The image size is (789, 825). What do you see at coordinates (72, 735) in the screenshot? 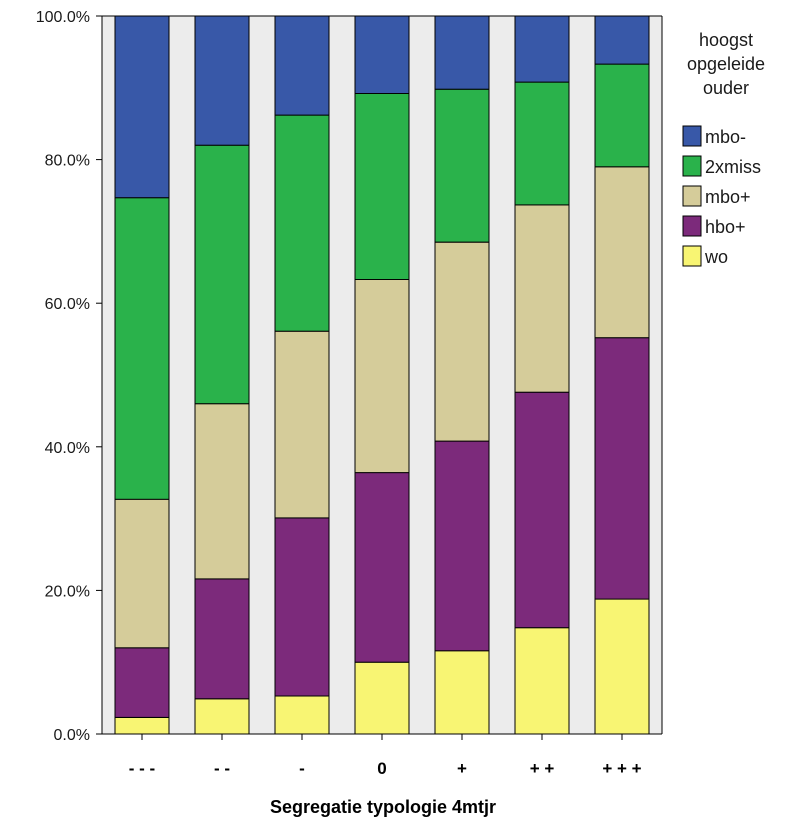
I see `y-tick-label: 0.0%` at bounding box center [72, 735].